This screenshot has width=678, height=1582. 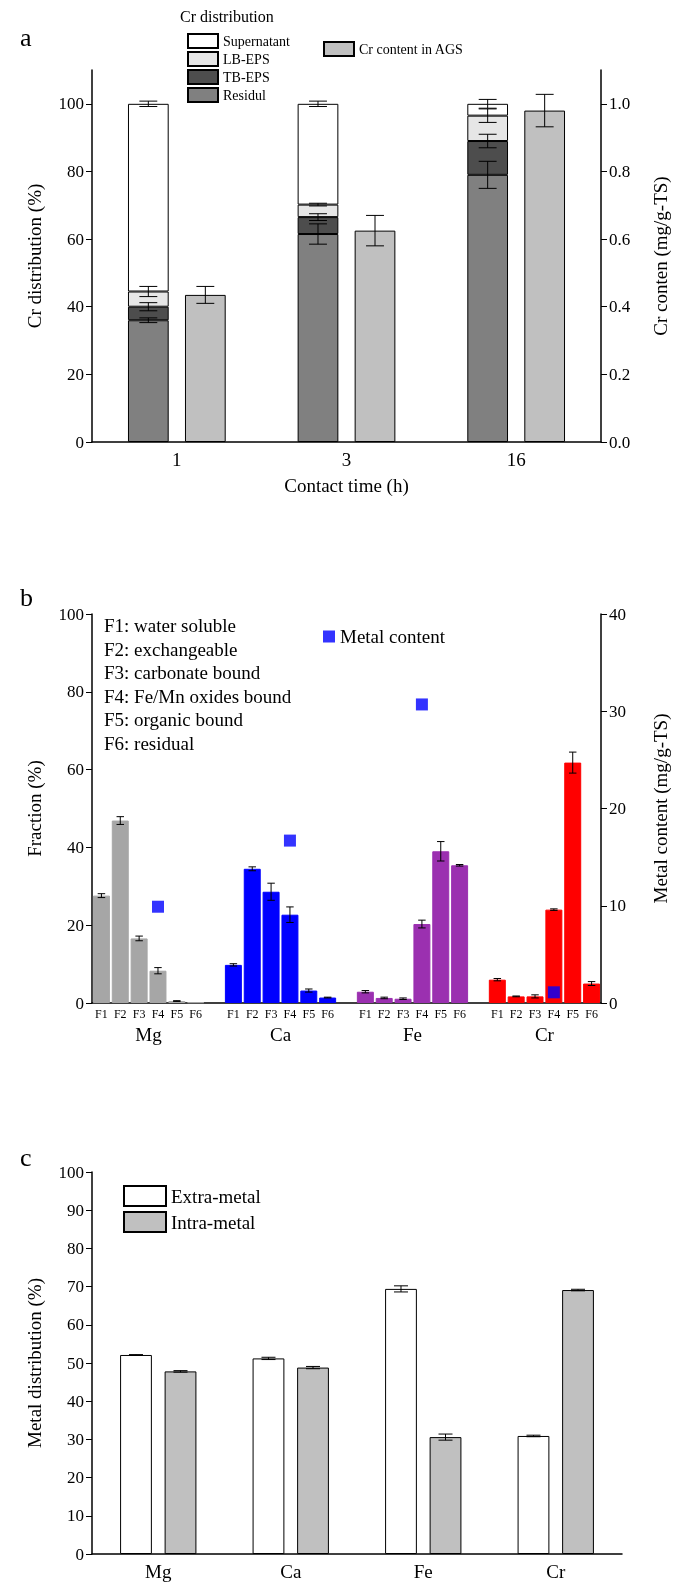 I want to click on x-tick-label: 3, so click(x=346, y=459).